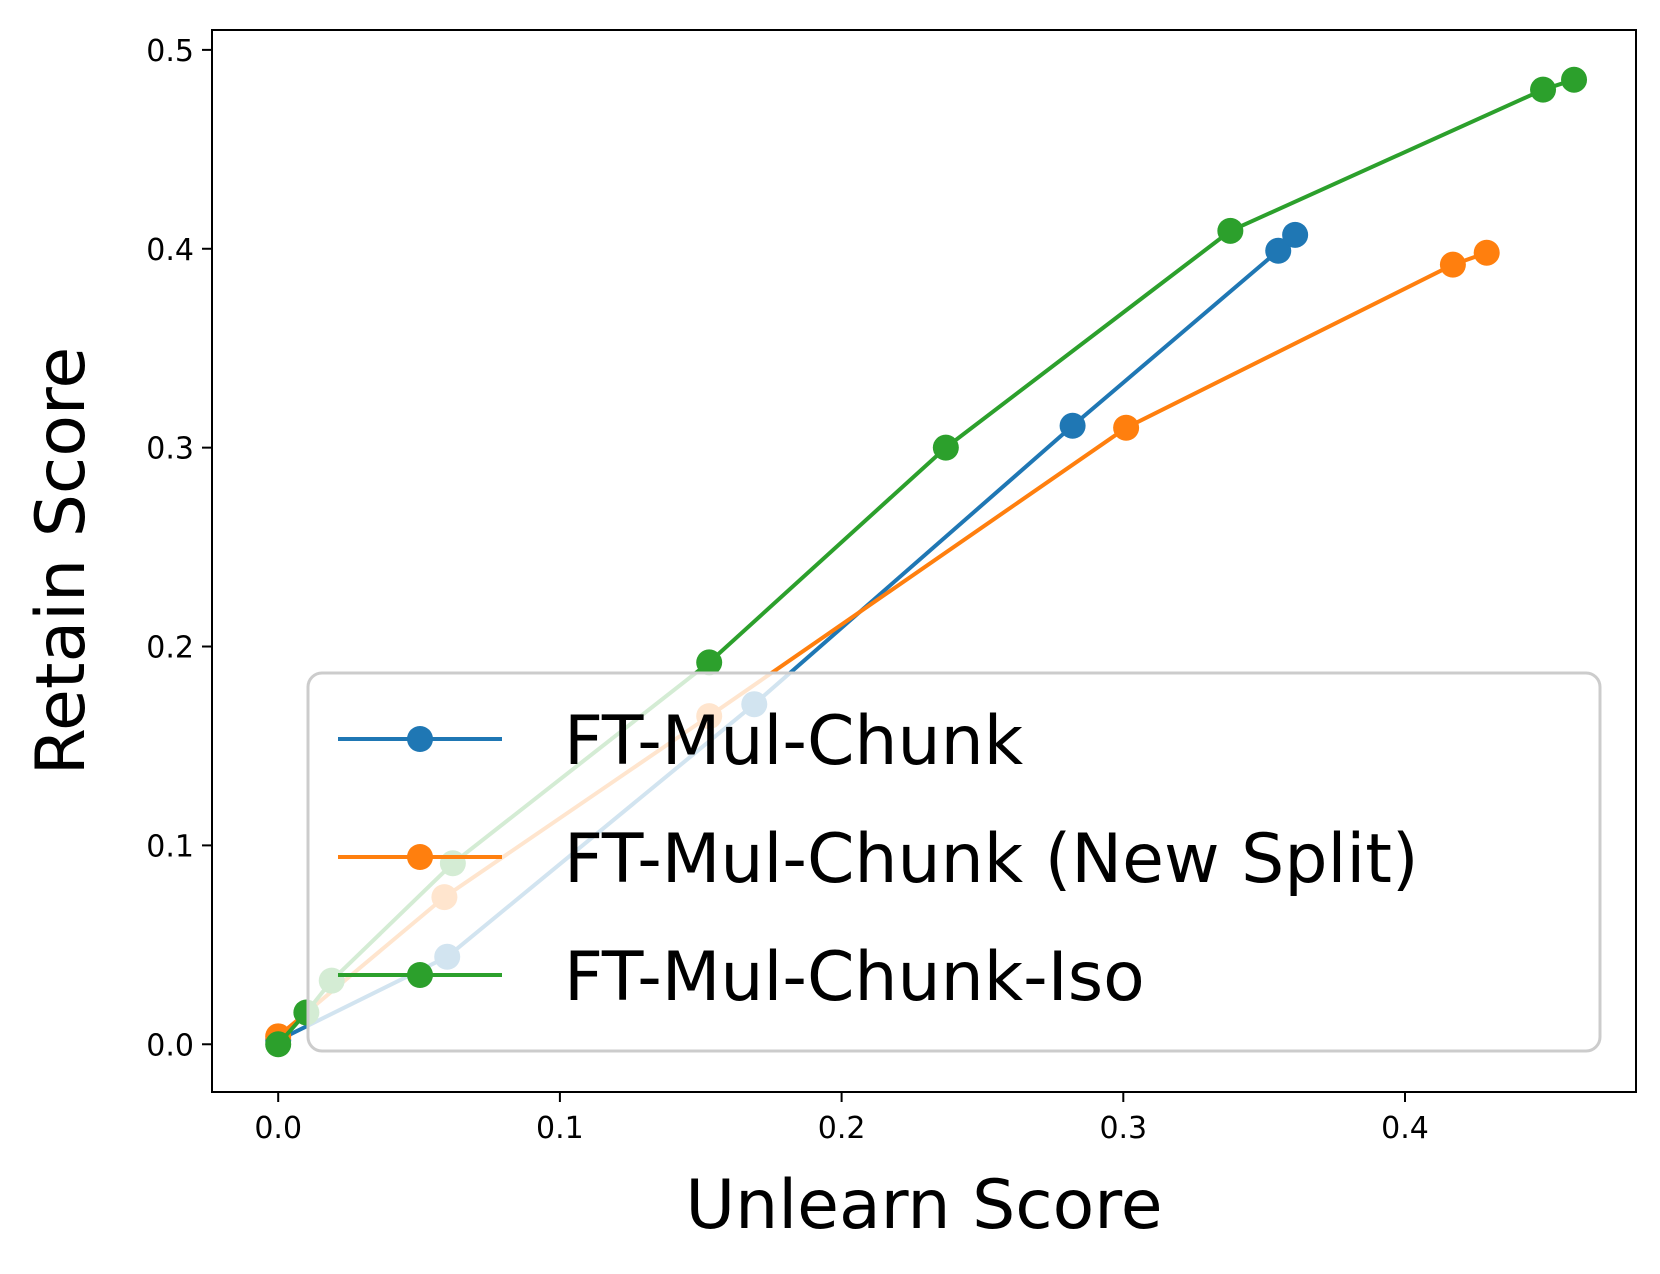  I want to click on x-axis: 0.0 0.1 0.2 0.3 0.4, so click(841, 1119).